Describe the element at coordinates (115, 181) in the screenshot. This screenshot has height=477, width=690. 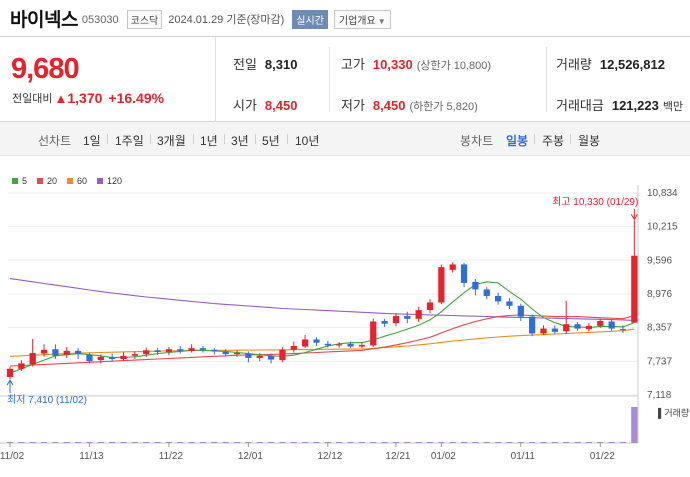
I see `legend-ma120-label: 120` at that location.